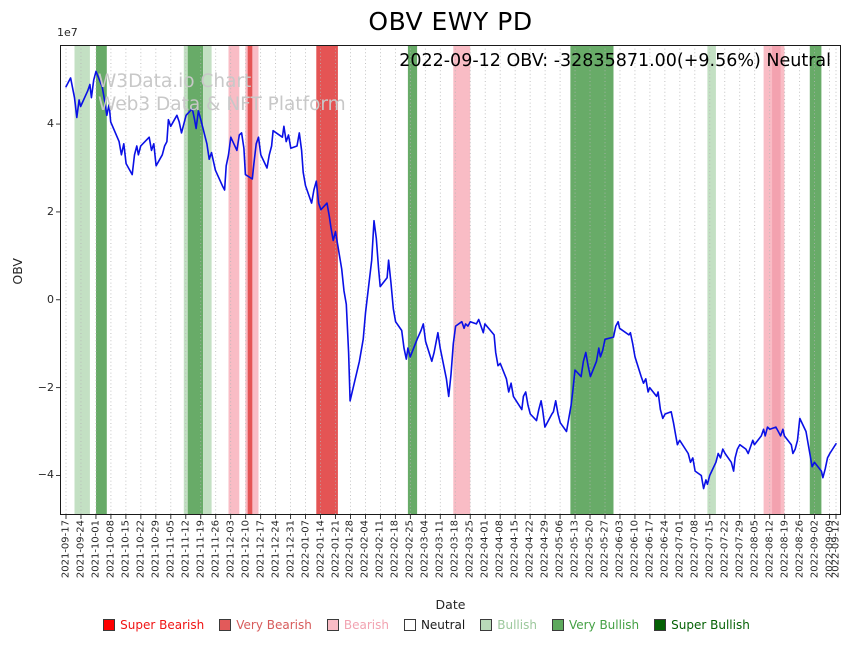 Image resolution: width=853 pixels, height=646 pixels. I want to click on x-tick-label: 2022-04-01, so click(485, 549).